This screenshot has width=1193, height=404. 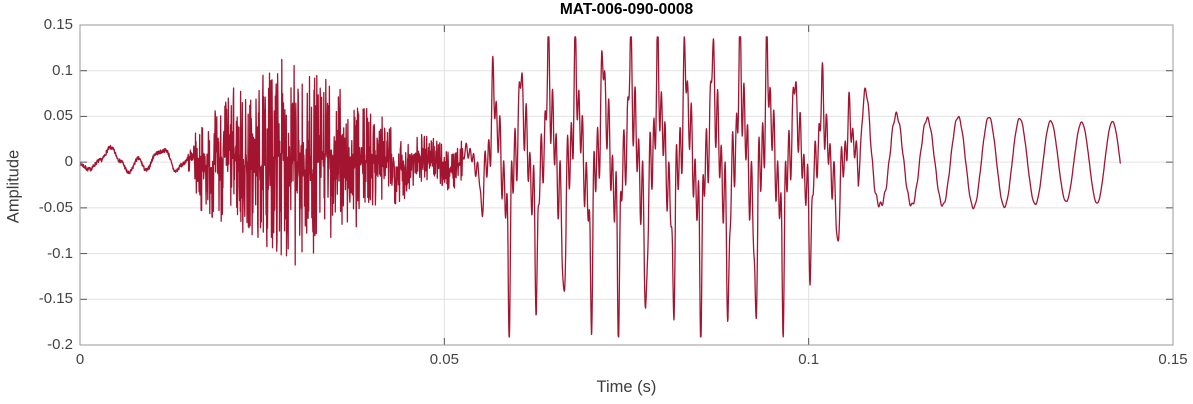 What do you see at coordinates (55, 299) in the screenshot?
I see `y-tick-label: -0.15` at bounding box center [55, 299].